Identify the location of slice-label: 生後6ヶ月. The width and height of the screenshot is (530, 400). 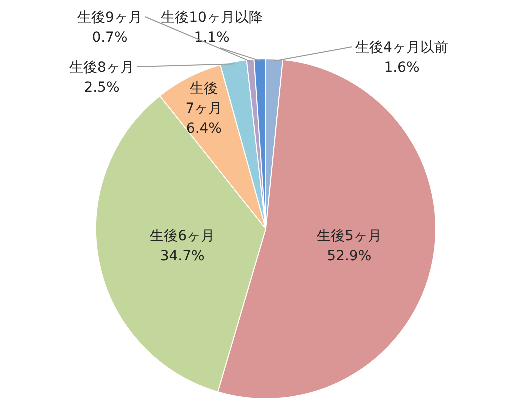
(183, 236).